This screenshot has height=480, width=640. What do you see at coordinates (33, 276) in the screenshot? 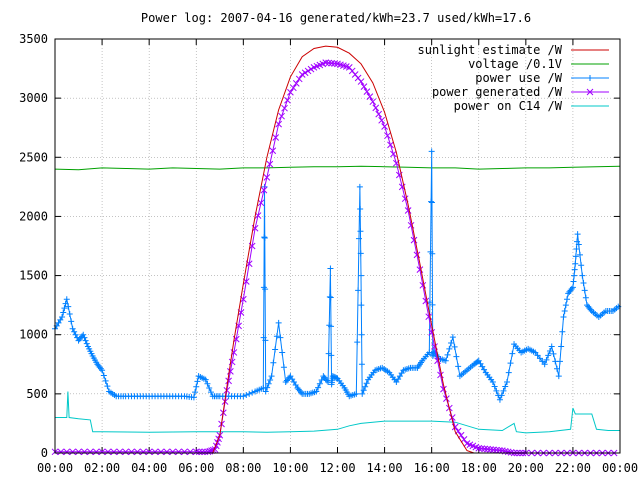
I see `y-tick-label: 1500` at bounding box center [33, 276].